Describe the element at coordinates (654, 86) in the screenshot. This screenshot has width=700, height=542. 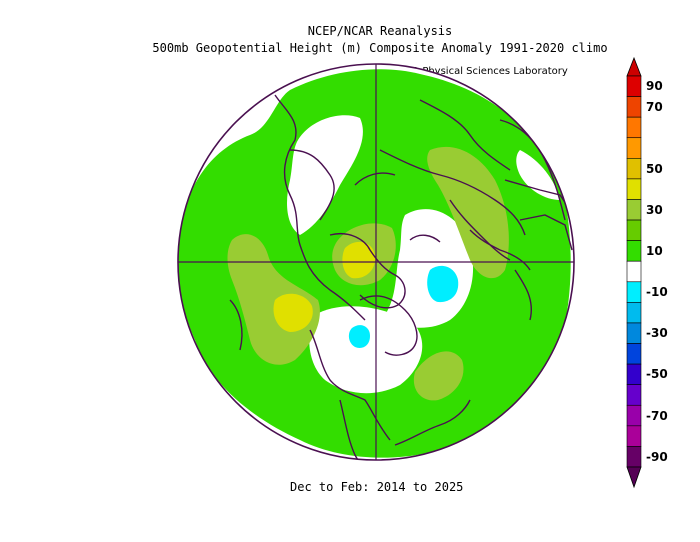
I see `colorbar-label: 90` at that location.